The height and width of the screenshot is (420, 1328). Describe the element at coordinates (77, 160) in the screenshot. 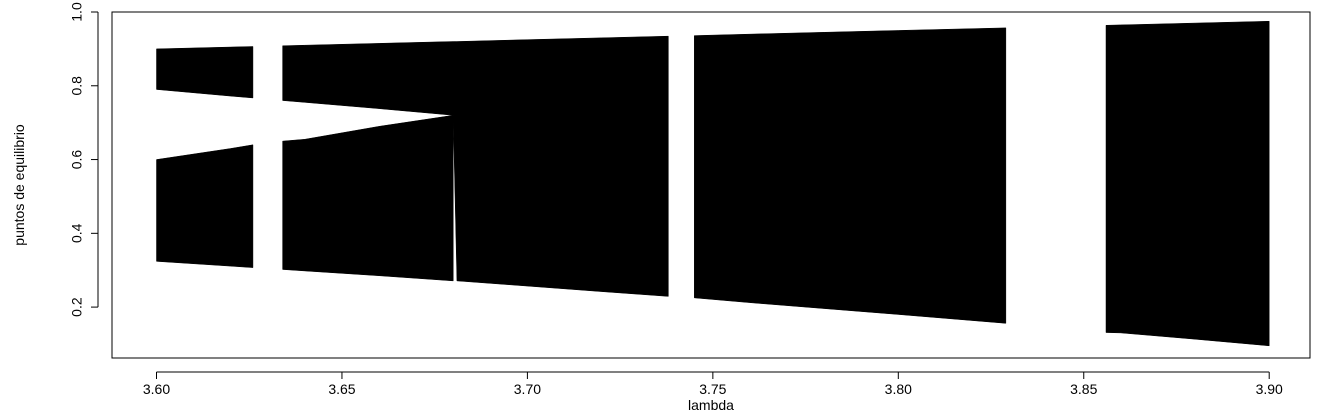

I see `y-tick-label: 0.6` at that location.